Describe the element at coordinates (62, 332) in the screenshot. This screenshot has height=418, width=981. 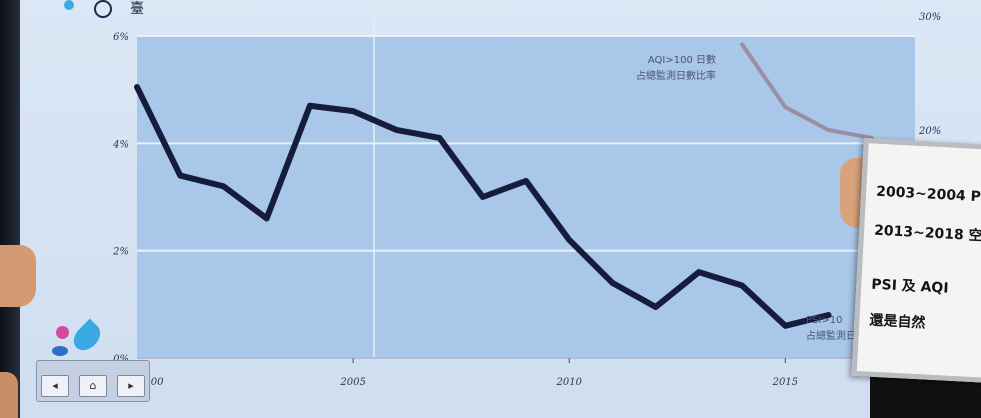
I see `logo-dot-pink` at that location.